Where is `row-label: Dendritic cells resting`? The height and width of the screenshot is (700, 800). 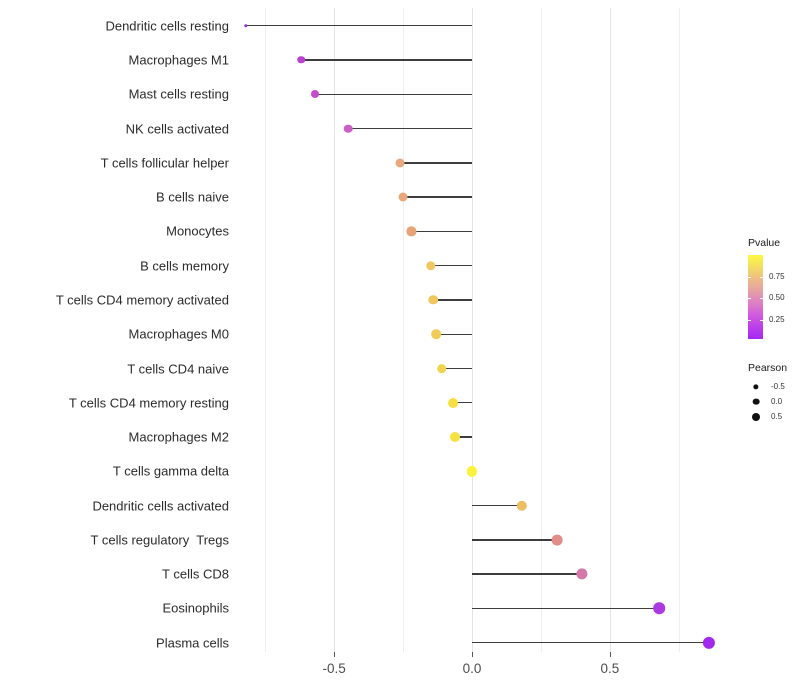 row-label: Dendritic cells resting is located at coordinates (167, 26).